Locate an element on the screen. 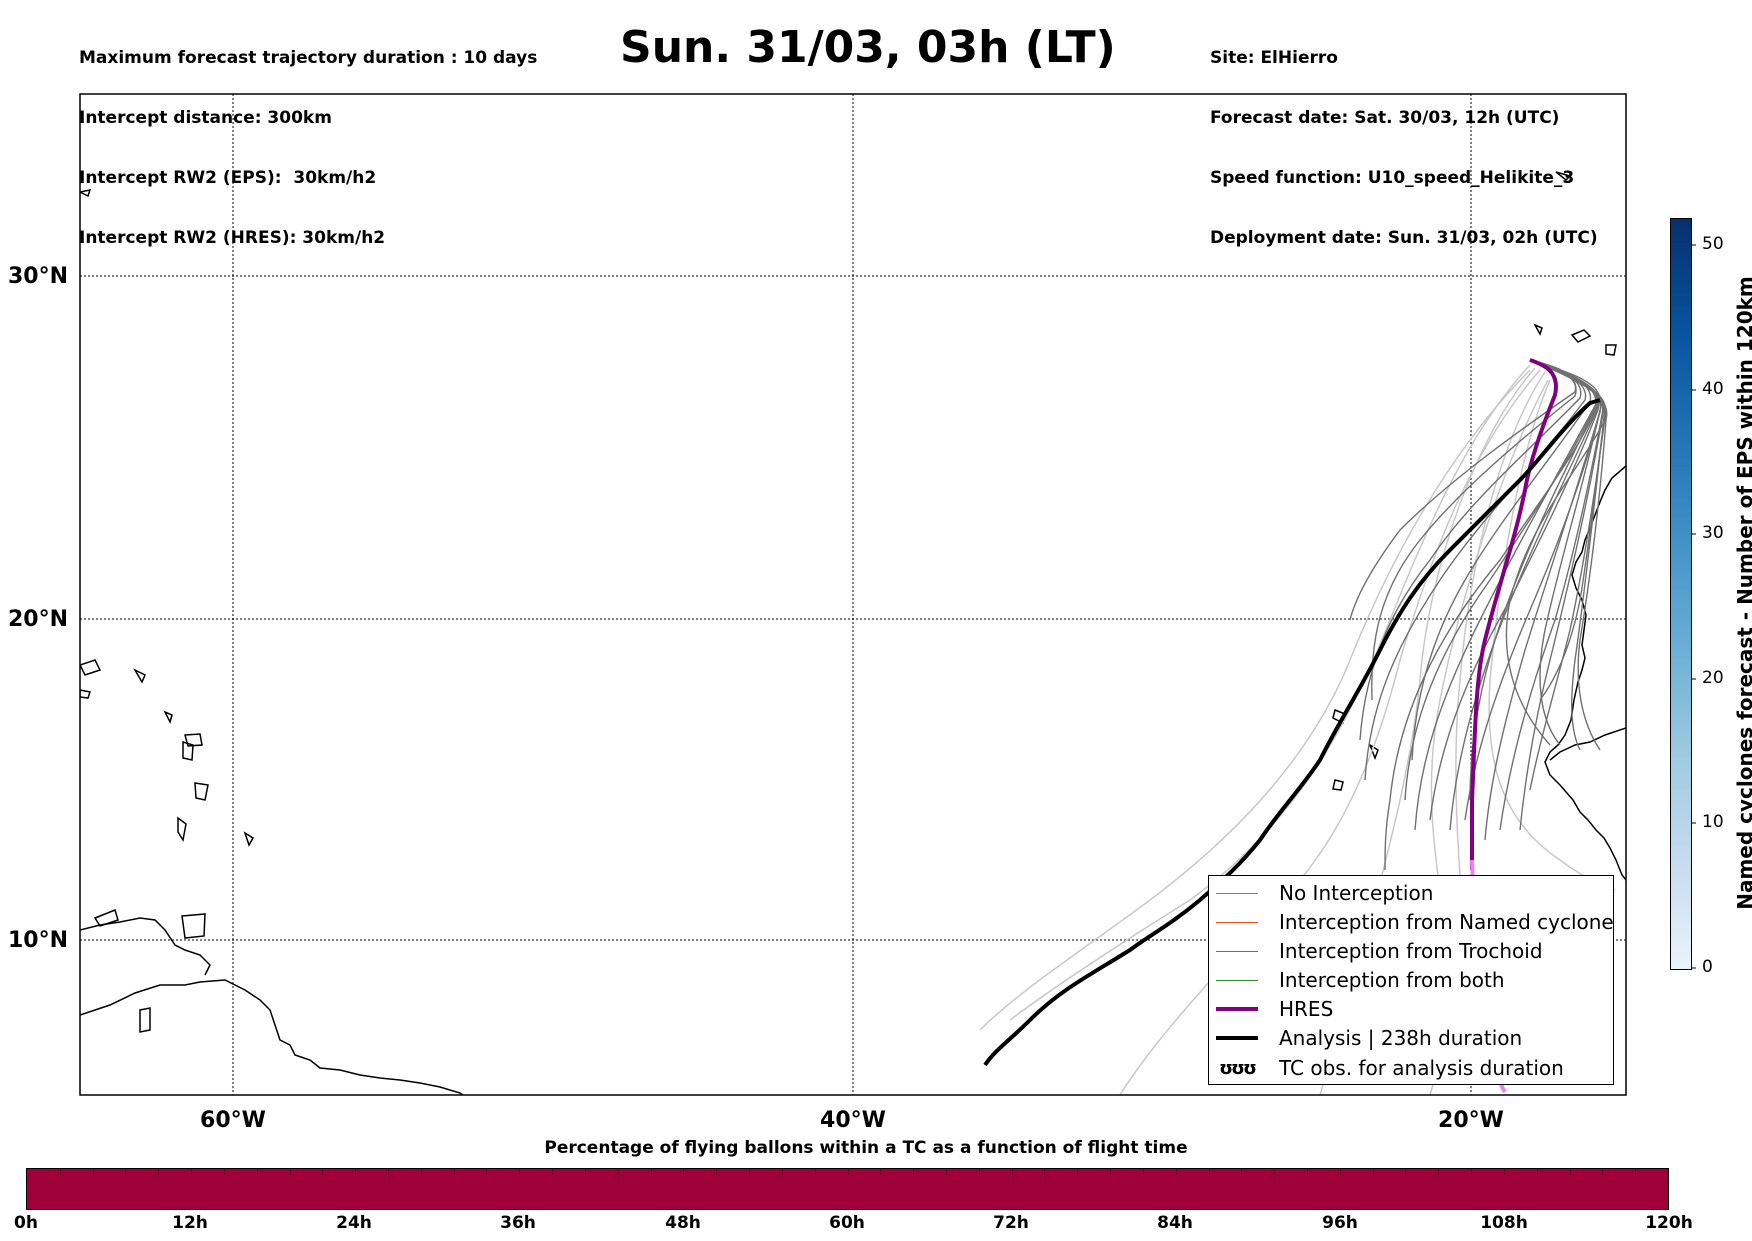 This screenshot has width=1752, height=1241. header-right-line: Speed function: U10_speed_Helikite_3 is located at coordinates (1392, 178).